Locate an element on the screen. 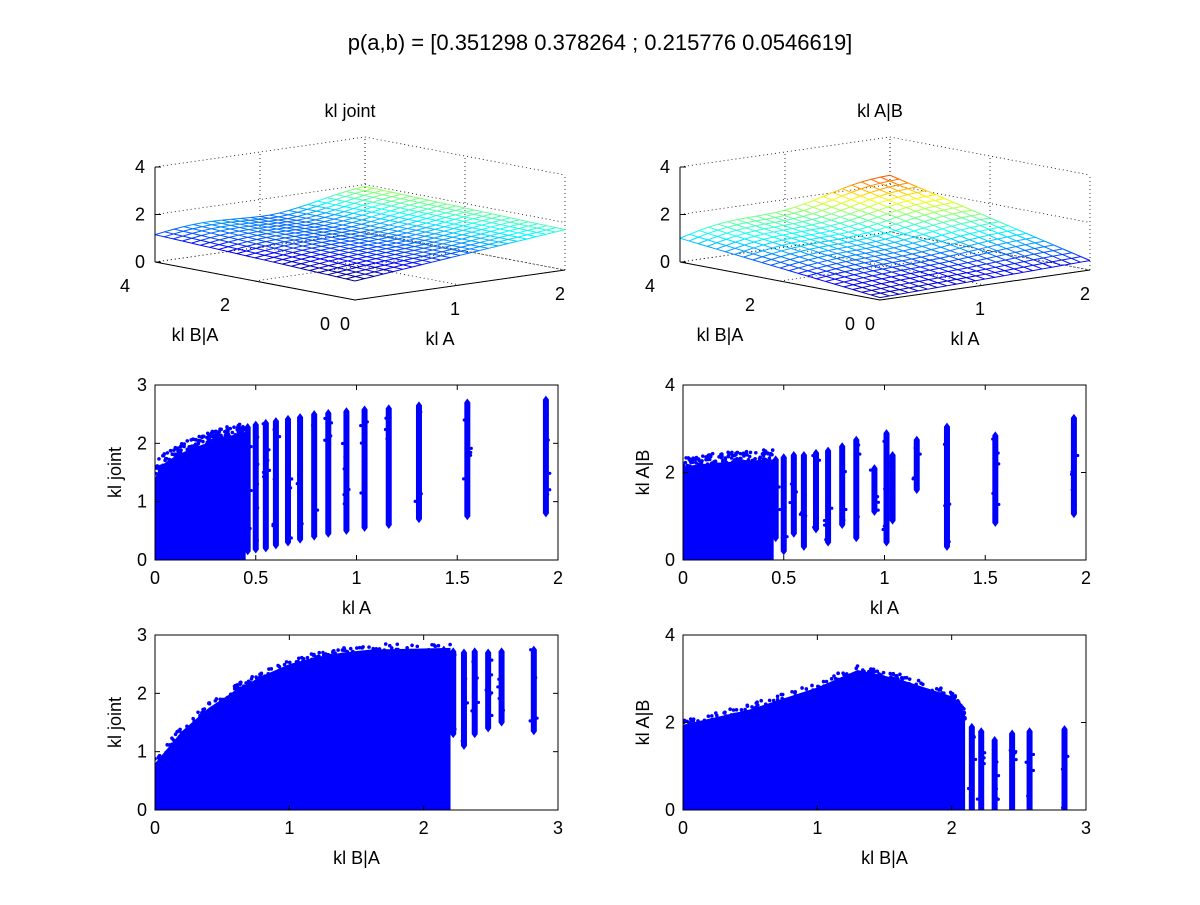 The width and height of the screenshot is (1200, 905). scatter-marks is located at coordinates (353, 477).